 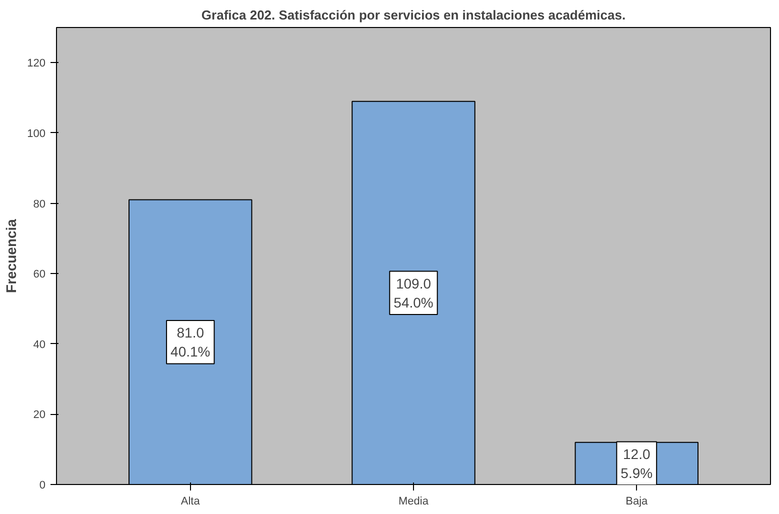 What do you see at coordinates (36, 64) in the screenshot?
I see `y-tick-label: 120` at bounding box center [36, 64].